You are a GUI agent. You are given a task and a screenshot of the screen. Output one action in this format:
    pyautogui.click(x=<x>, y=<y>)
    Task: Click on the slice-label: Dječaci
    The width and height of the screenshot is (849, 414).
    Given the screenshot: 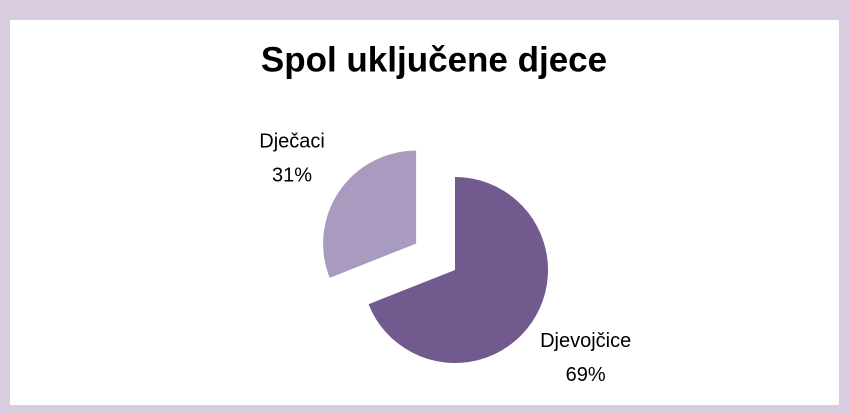 What is the action you would take?
    pyautogui.click(x=292, y=142)
    